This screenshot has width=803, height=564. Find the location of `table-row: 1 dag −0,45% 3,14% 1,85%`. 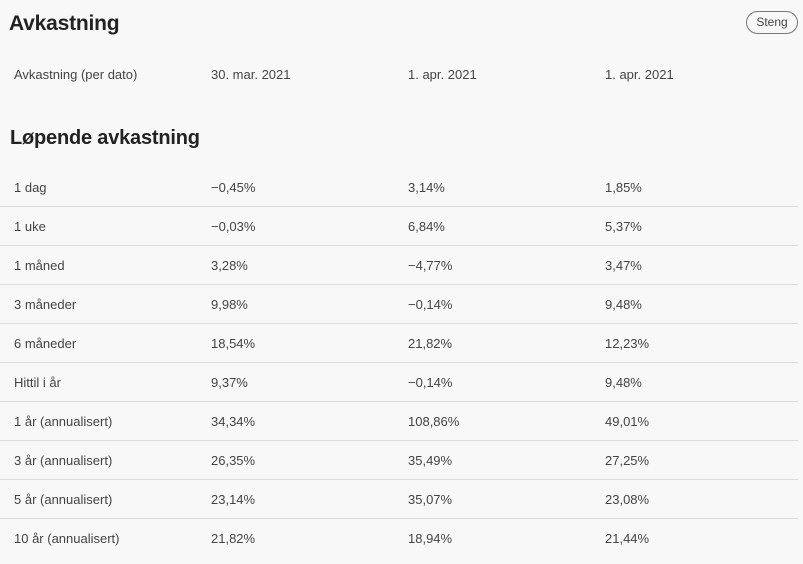

table-row: 1 dag −0,45% 3,14% 1,85% is located at coordinates (399, 187).